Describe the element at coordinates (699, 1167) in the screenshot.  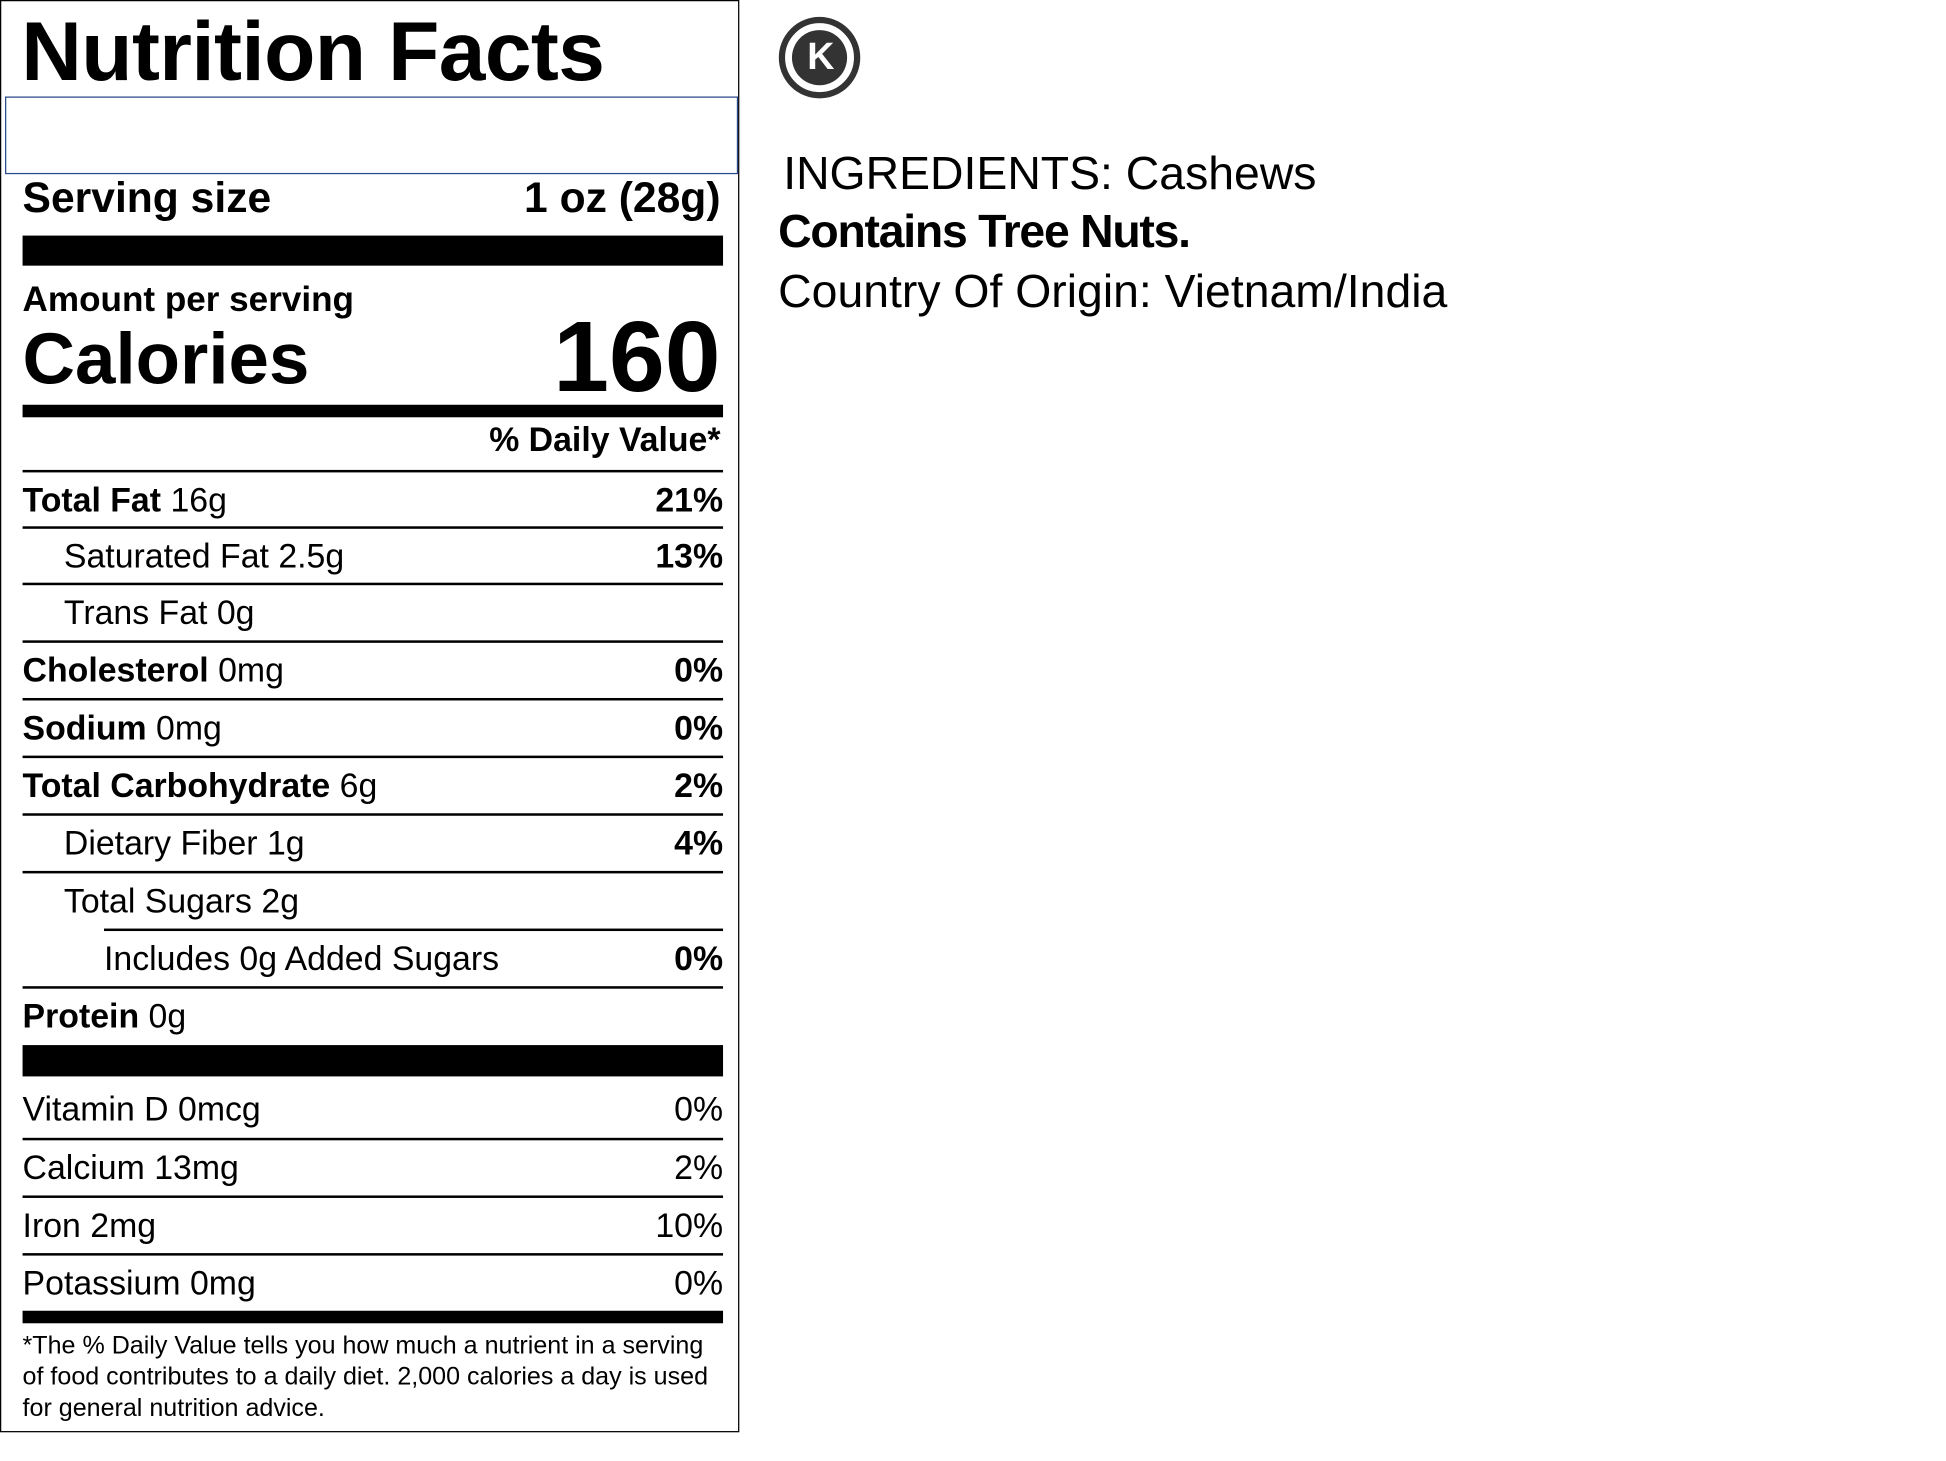
I see `vitamin-dv: 2%` at that location.